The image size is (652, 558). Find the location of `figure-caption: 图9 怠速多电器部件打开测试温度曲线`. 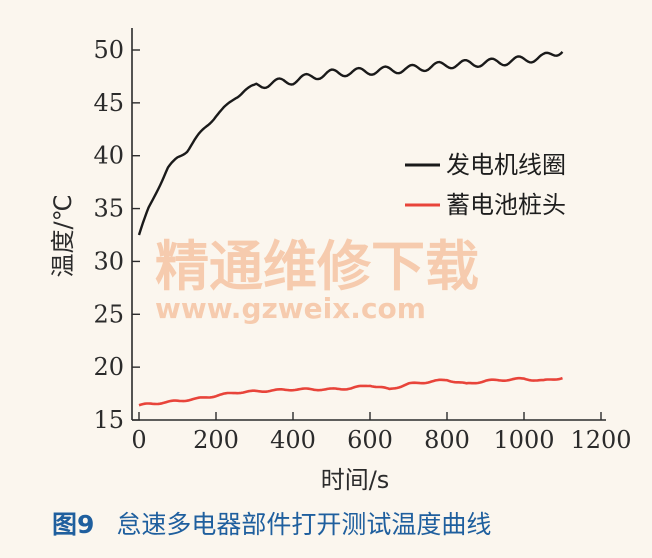

figure-caption: 图9 怠速多电器部件打开测试温度曲线 is located at coordinates (271, 525).